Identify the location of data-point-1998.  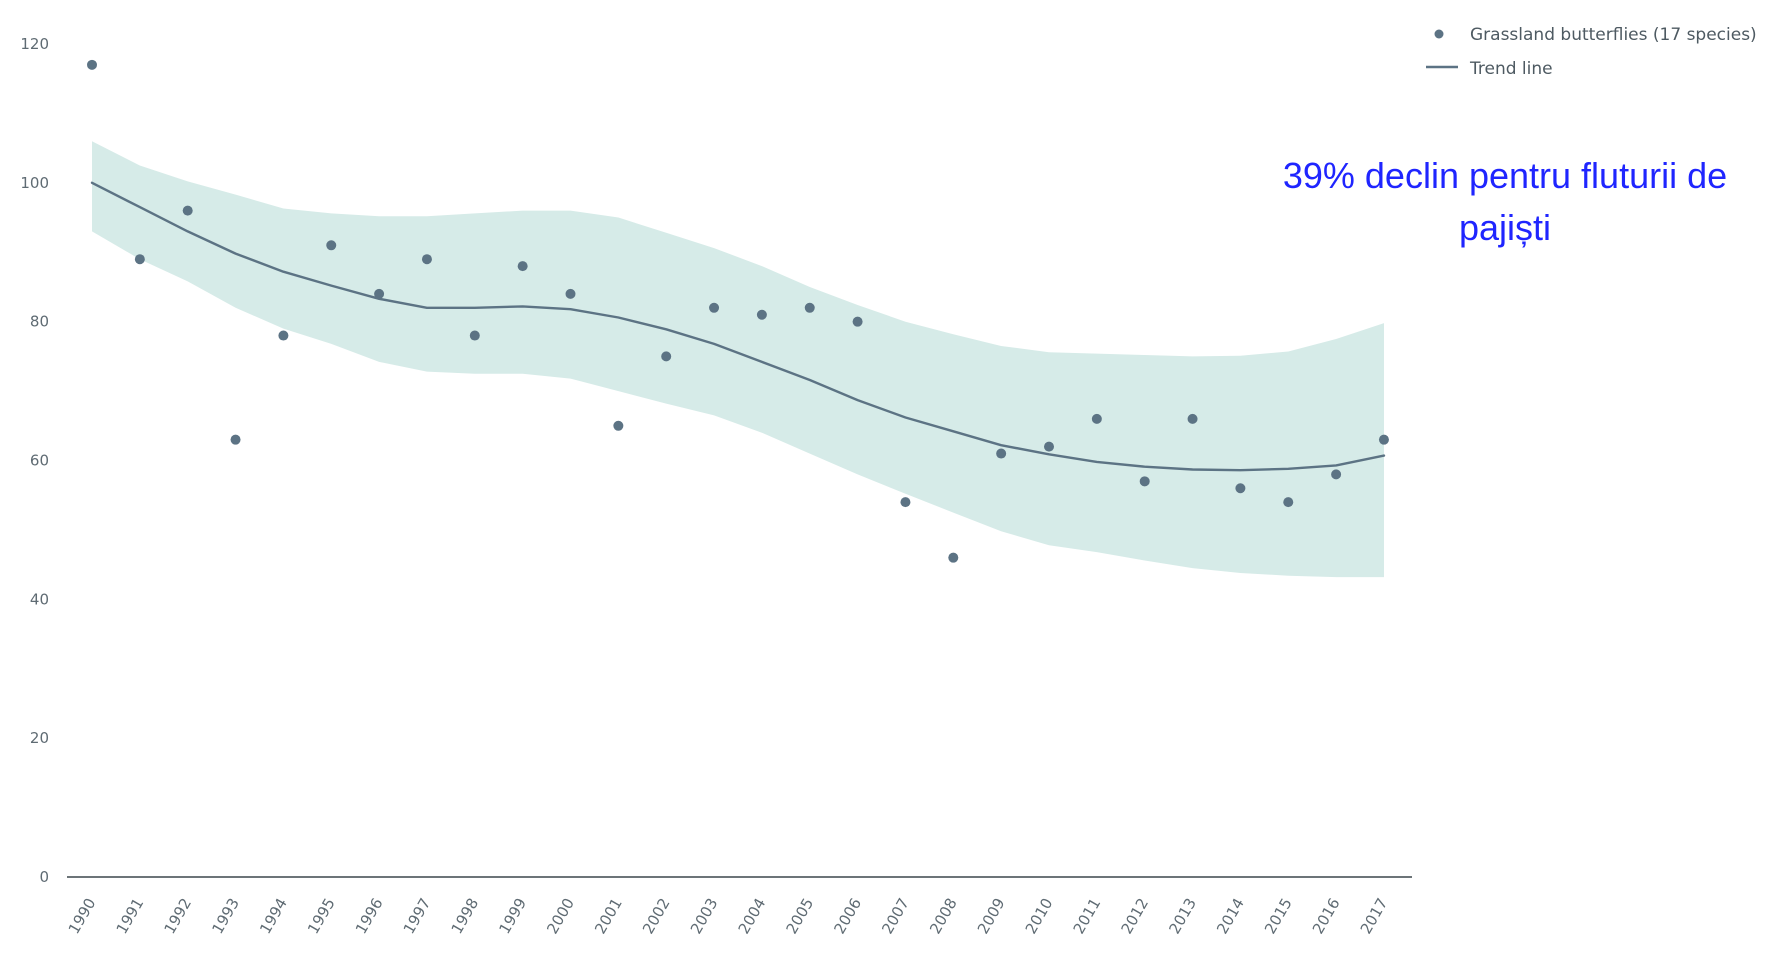
(474, 335).